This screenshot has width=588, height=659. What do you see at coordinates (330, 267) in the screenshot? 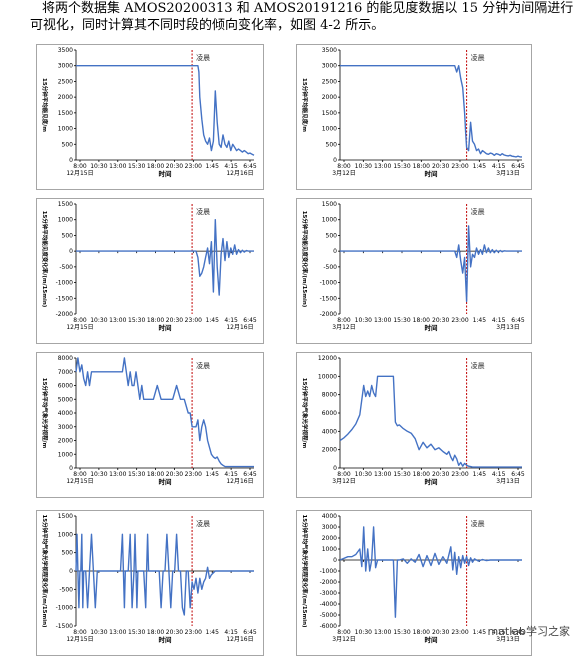
I see `y-tick-label: -500` at bounding box center [330, 267].